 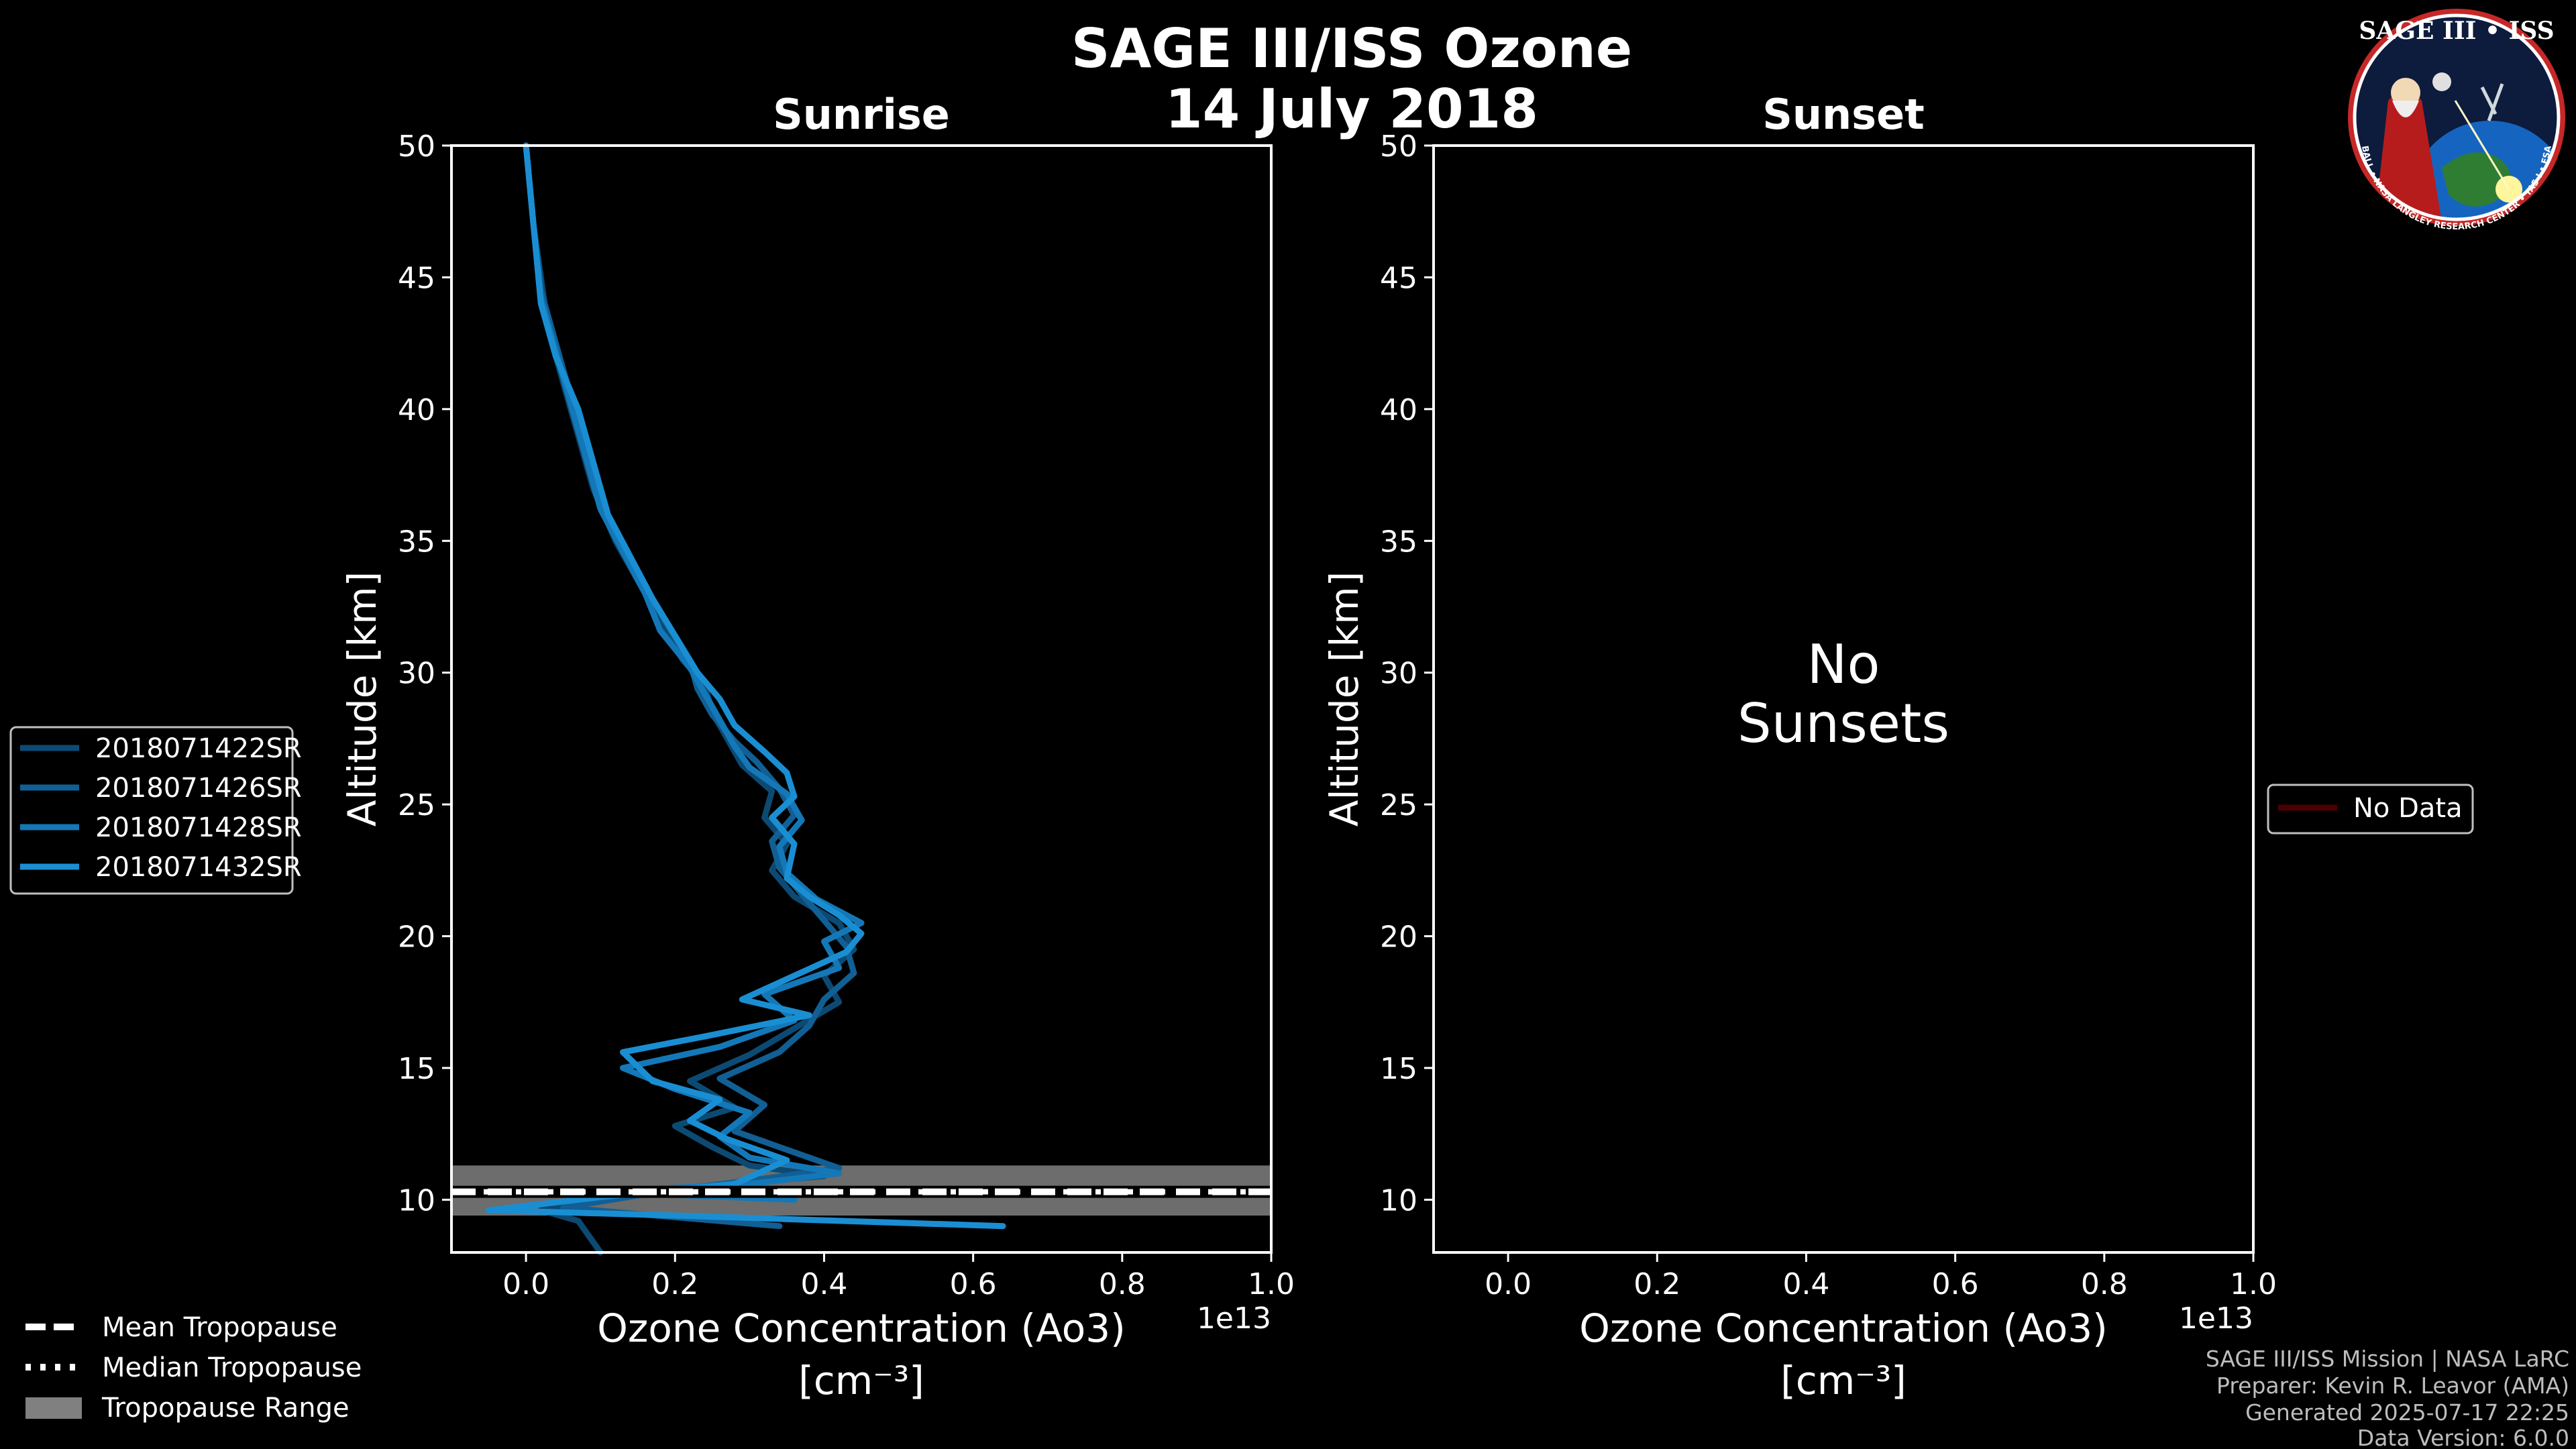 What do you see at coordinates (219, 1327) in the screenshot?
I see `legend-label-mean-tropopause: Mean Tropopause` at bounding box center [219, 1327].